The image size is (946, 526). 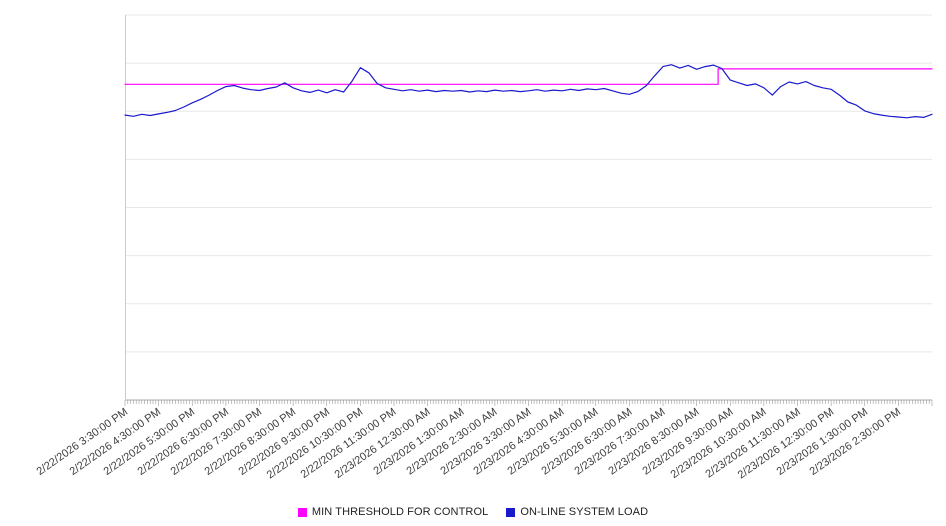 I want to click on legend-label-min-threshold: MIN THRESHOLD FOR CONTROL, so click(x=400, y=512).